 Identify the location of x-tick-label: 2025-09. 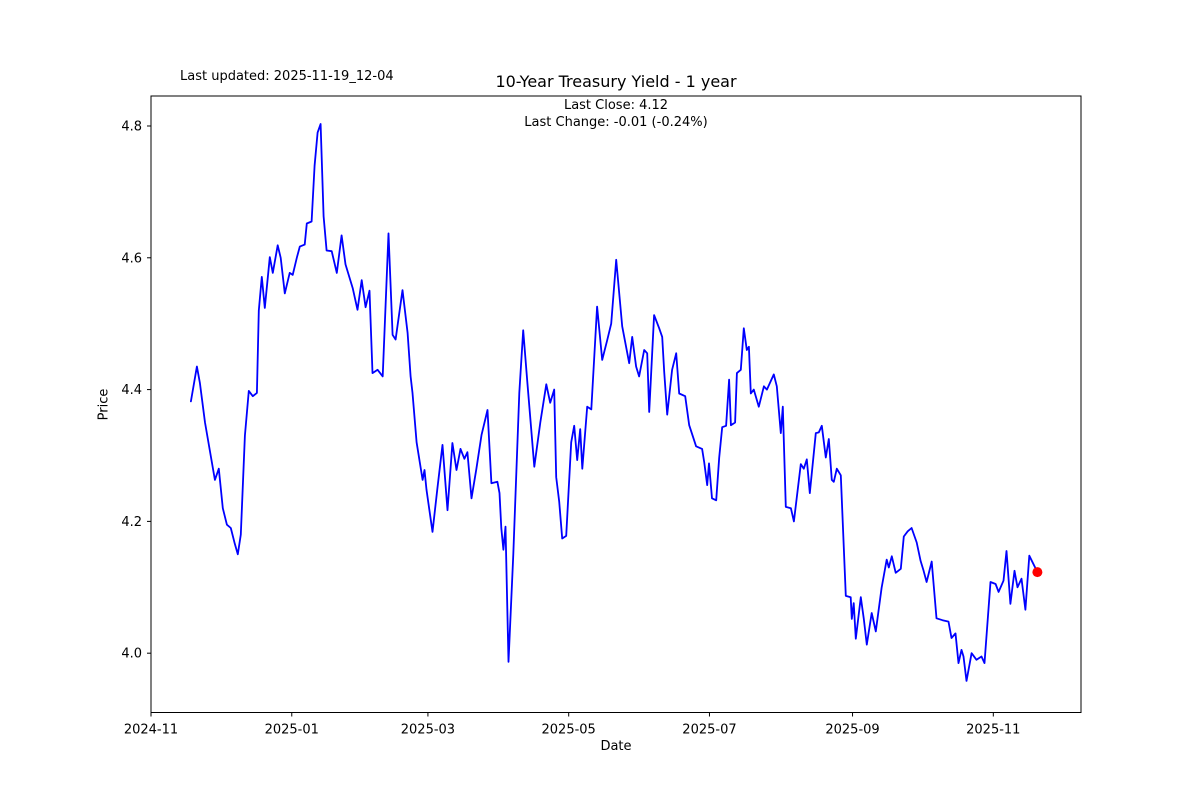
(852, 730).